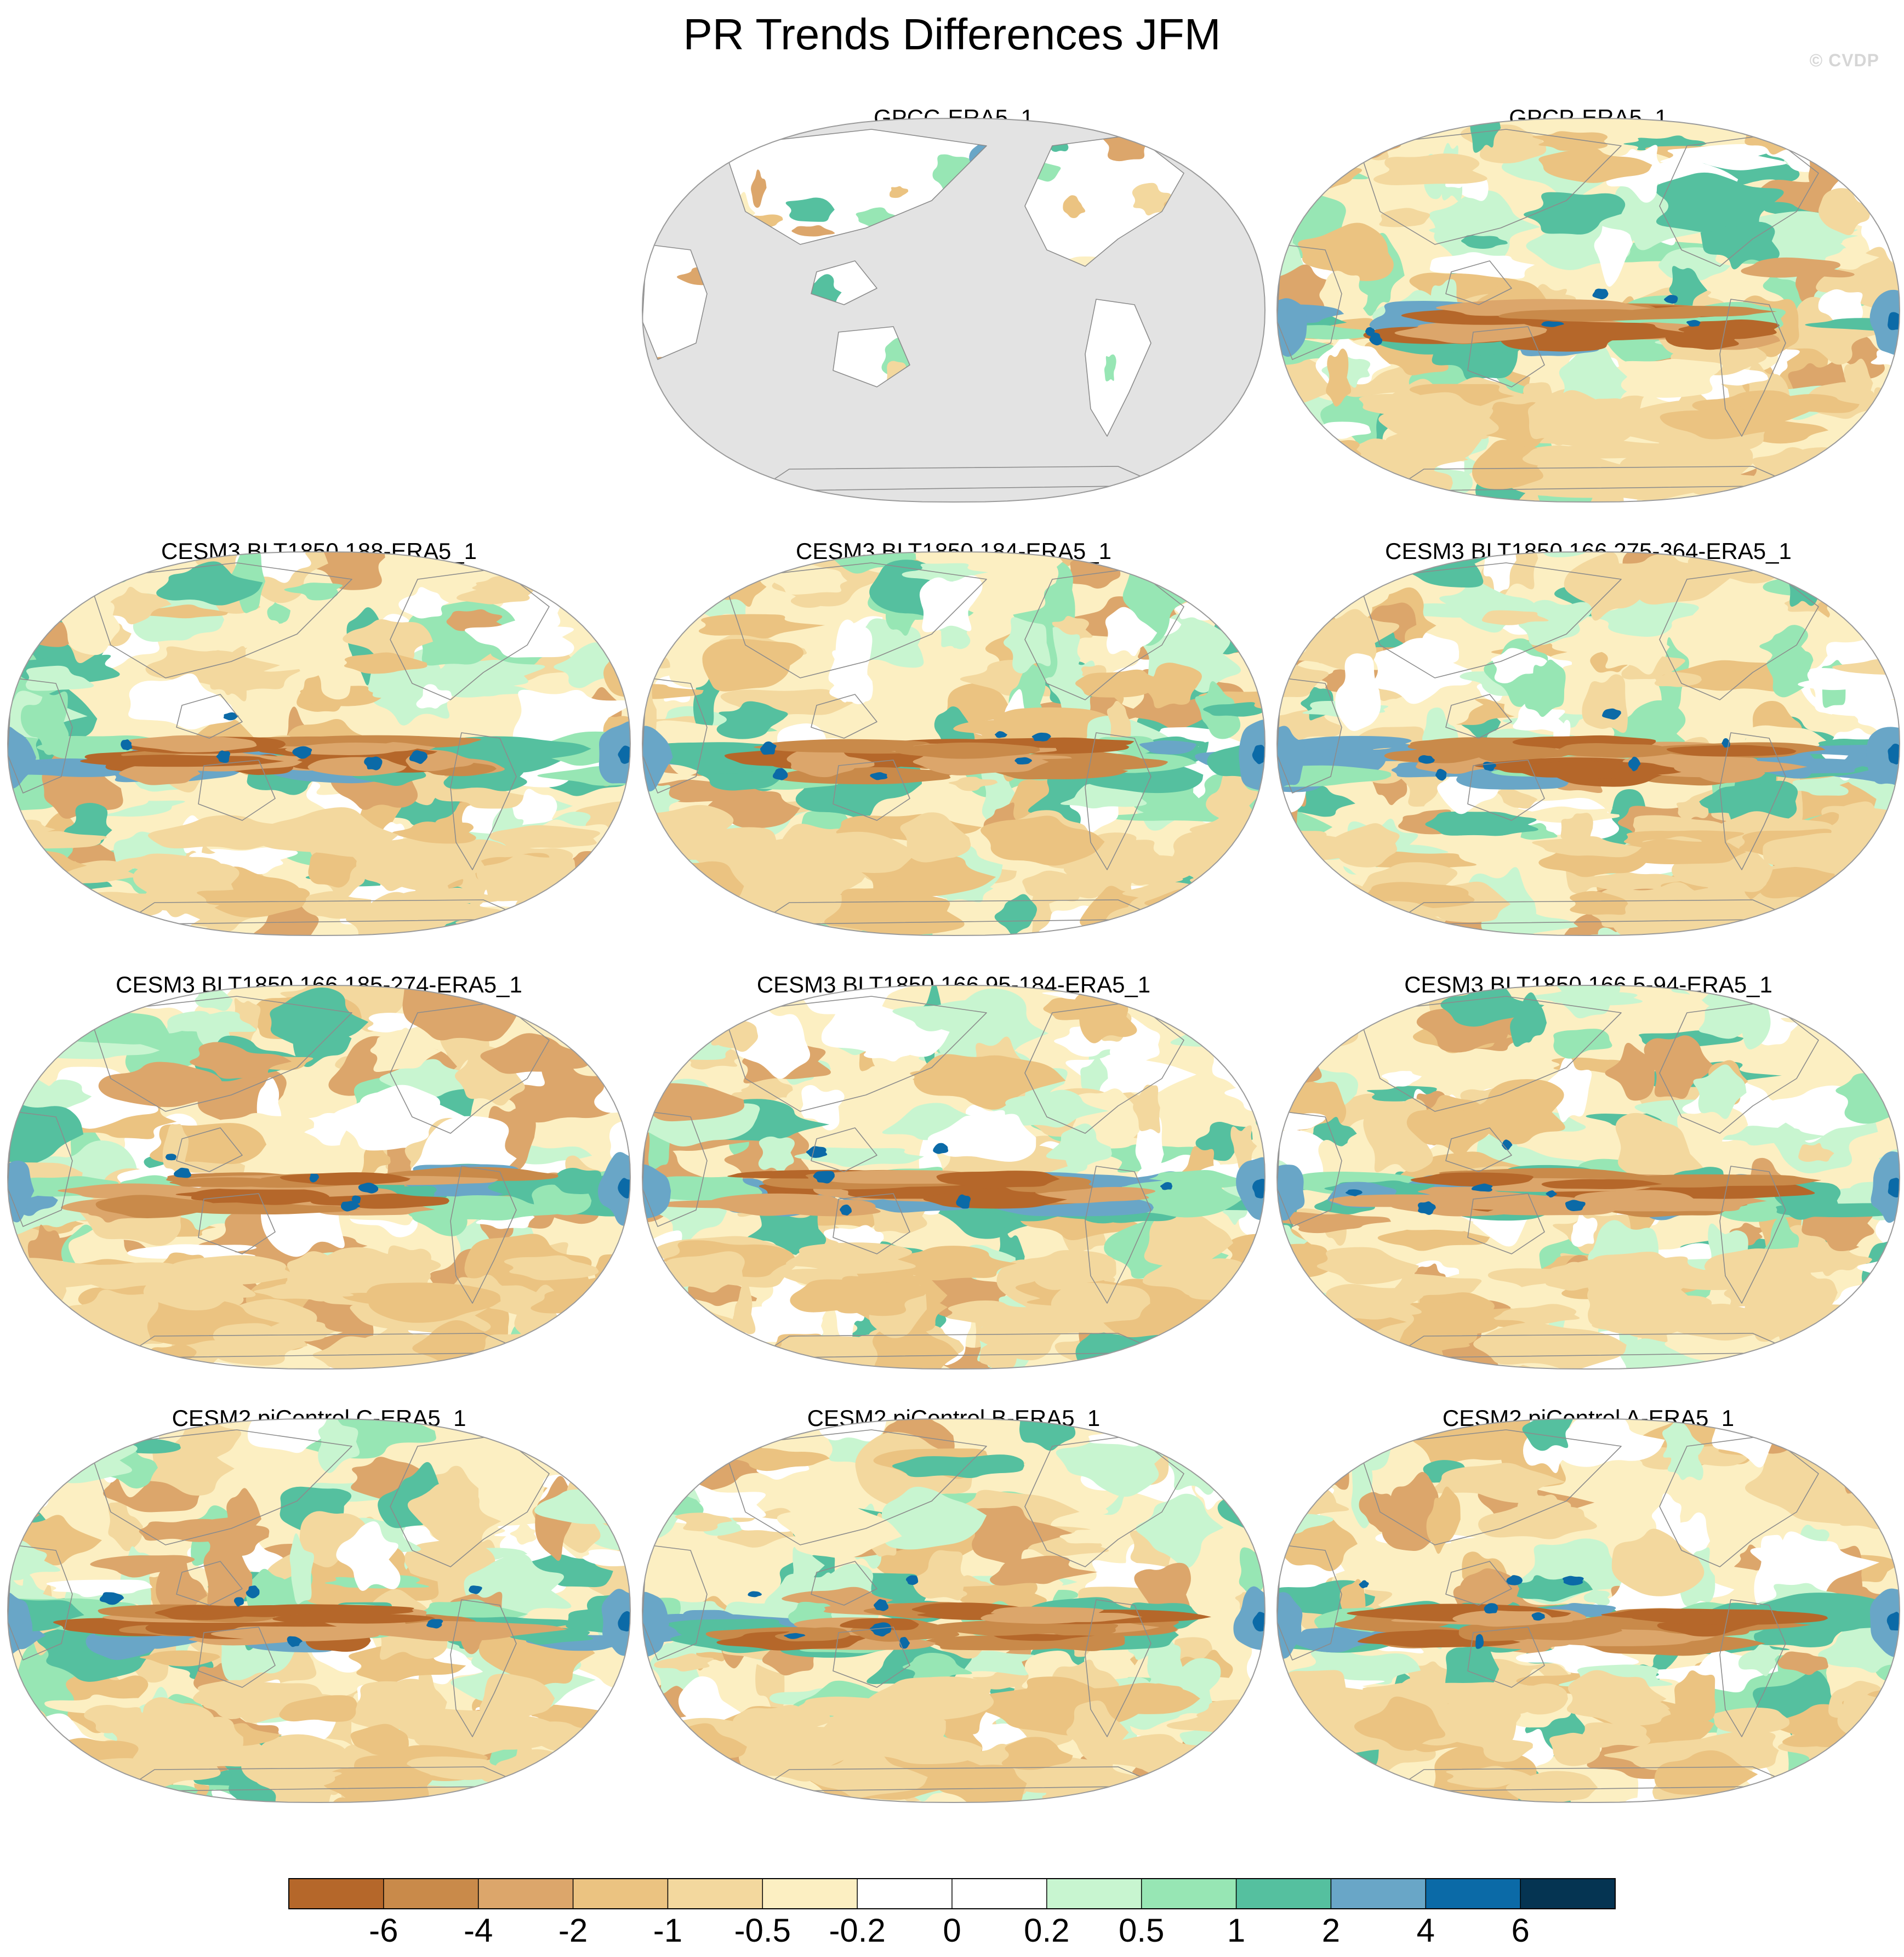 This screenshot has height=1957, width=1904. I want to click on colorbar-tick-label: -6, so click(383, 1931).